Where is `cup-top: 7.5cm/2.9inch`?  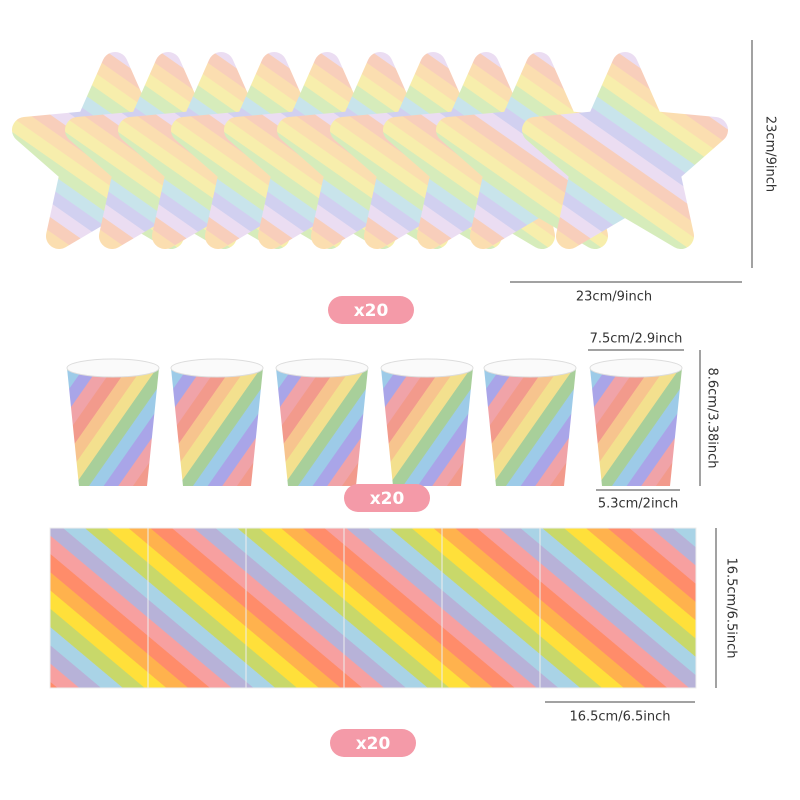
cup-top: 7.5cm/2.9inch is located at coordinates (636, 339).